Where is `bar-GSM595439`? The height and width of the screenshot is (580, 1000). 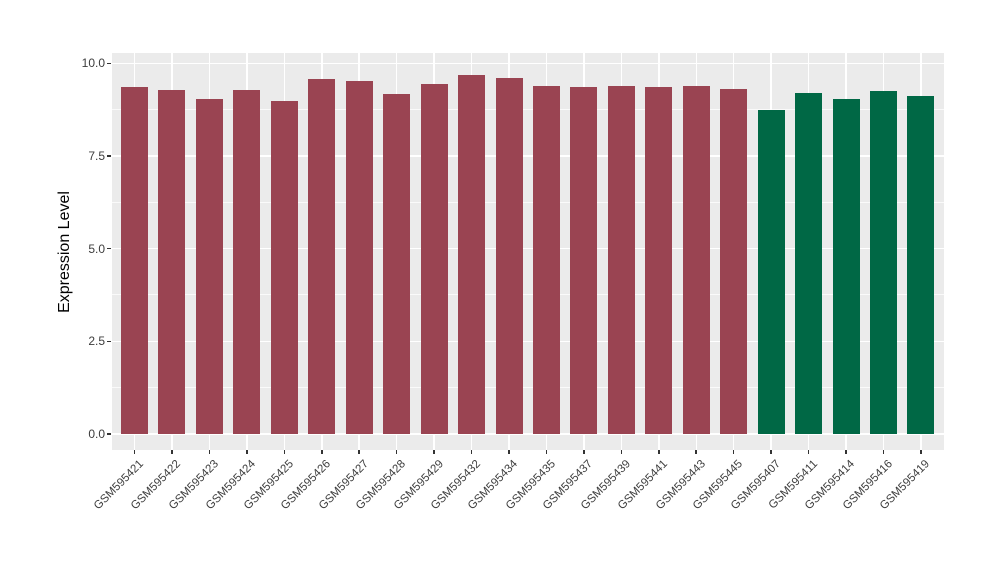
bar-GSM595439 is located at coordinates (621, 259).